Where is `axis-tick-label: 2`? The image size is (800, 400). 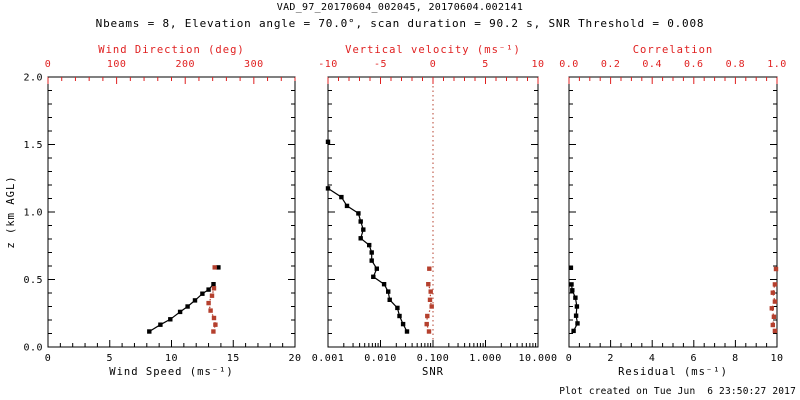
axis-tick-label: 2 is located at coordinates (610, 358).